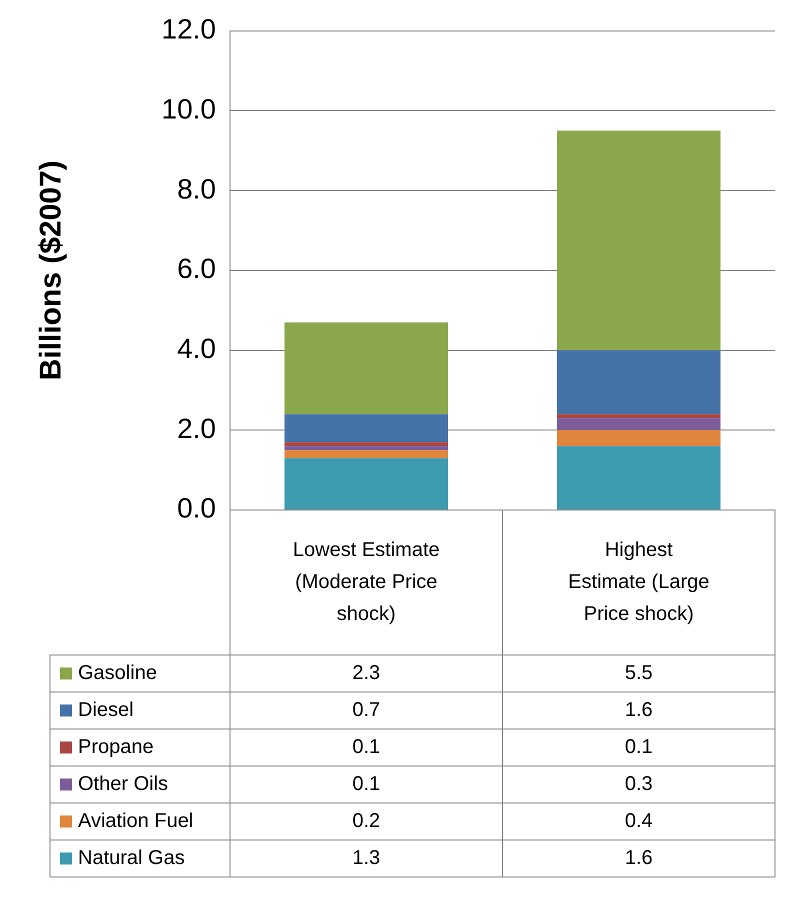 The height and width of the screenshot is (901, 793). Describe the element at coordinates (136, 821) in the screenshot. I see `legend-label: Aviation Fuel` at that location.